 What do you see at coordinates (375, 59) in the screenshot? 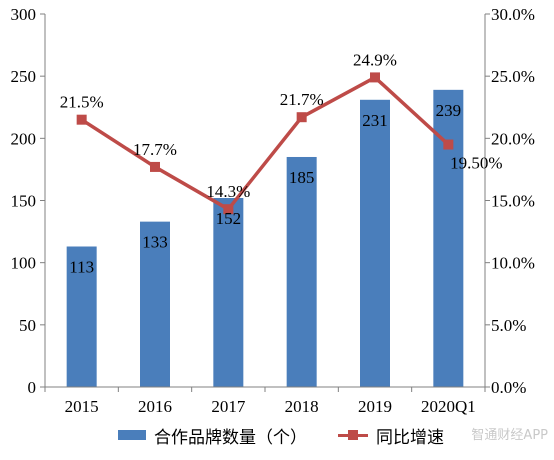
I see `line-value-label-2019: 24.9%` at bounding box center [375, 59].